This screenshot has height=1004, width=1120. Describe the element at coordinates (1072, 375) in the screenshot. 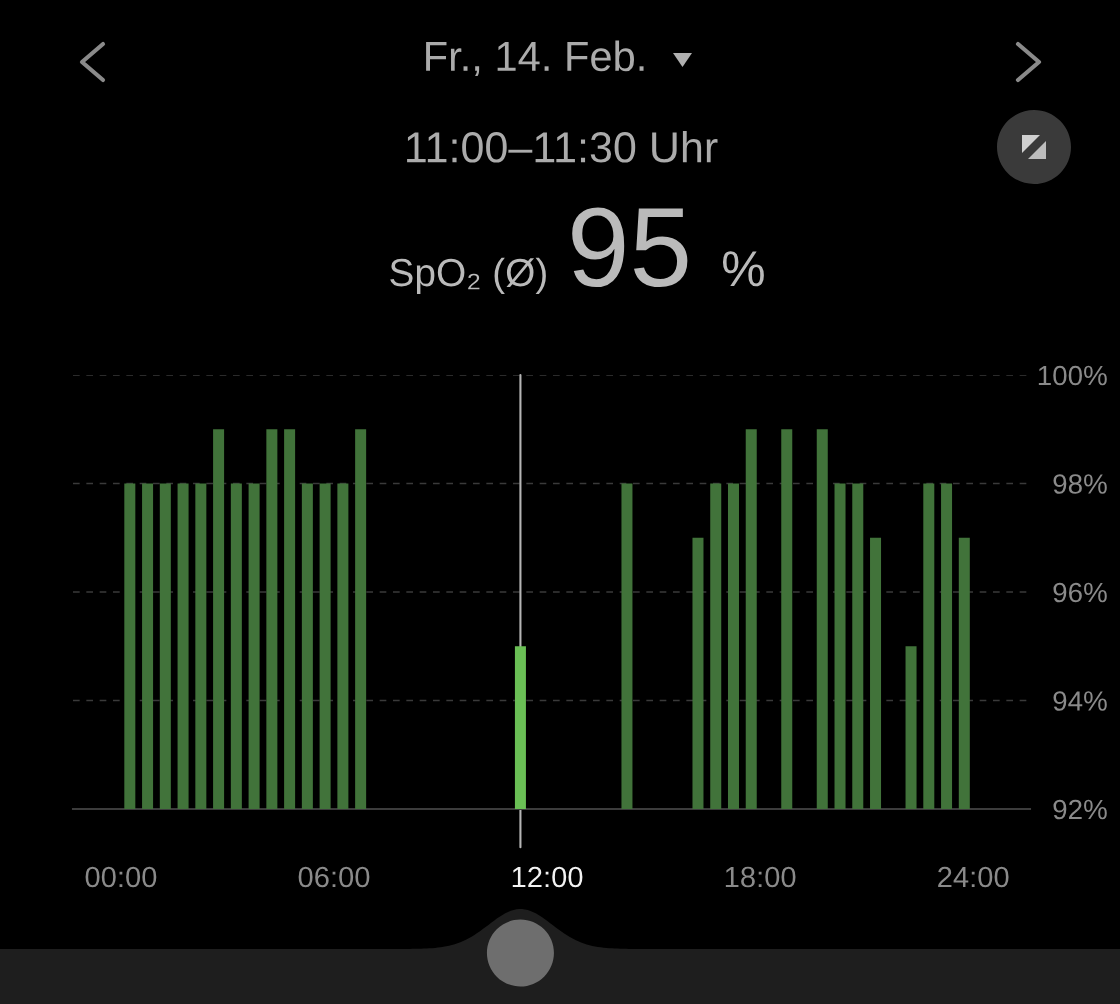

I see `y-tick-label: 100%` at that location.